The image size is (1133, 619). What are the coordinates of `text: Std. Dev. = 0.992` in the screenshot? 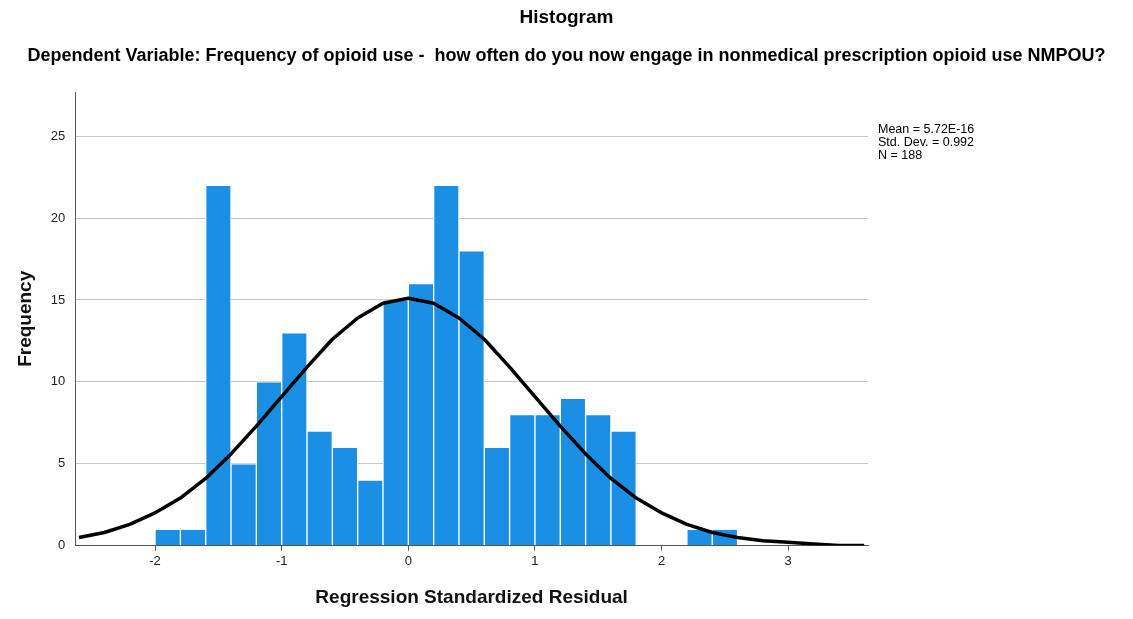 It's located at (926, 142).